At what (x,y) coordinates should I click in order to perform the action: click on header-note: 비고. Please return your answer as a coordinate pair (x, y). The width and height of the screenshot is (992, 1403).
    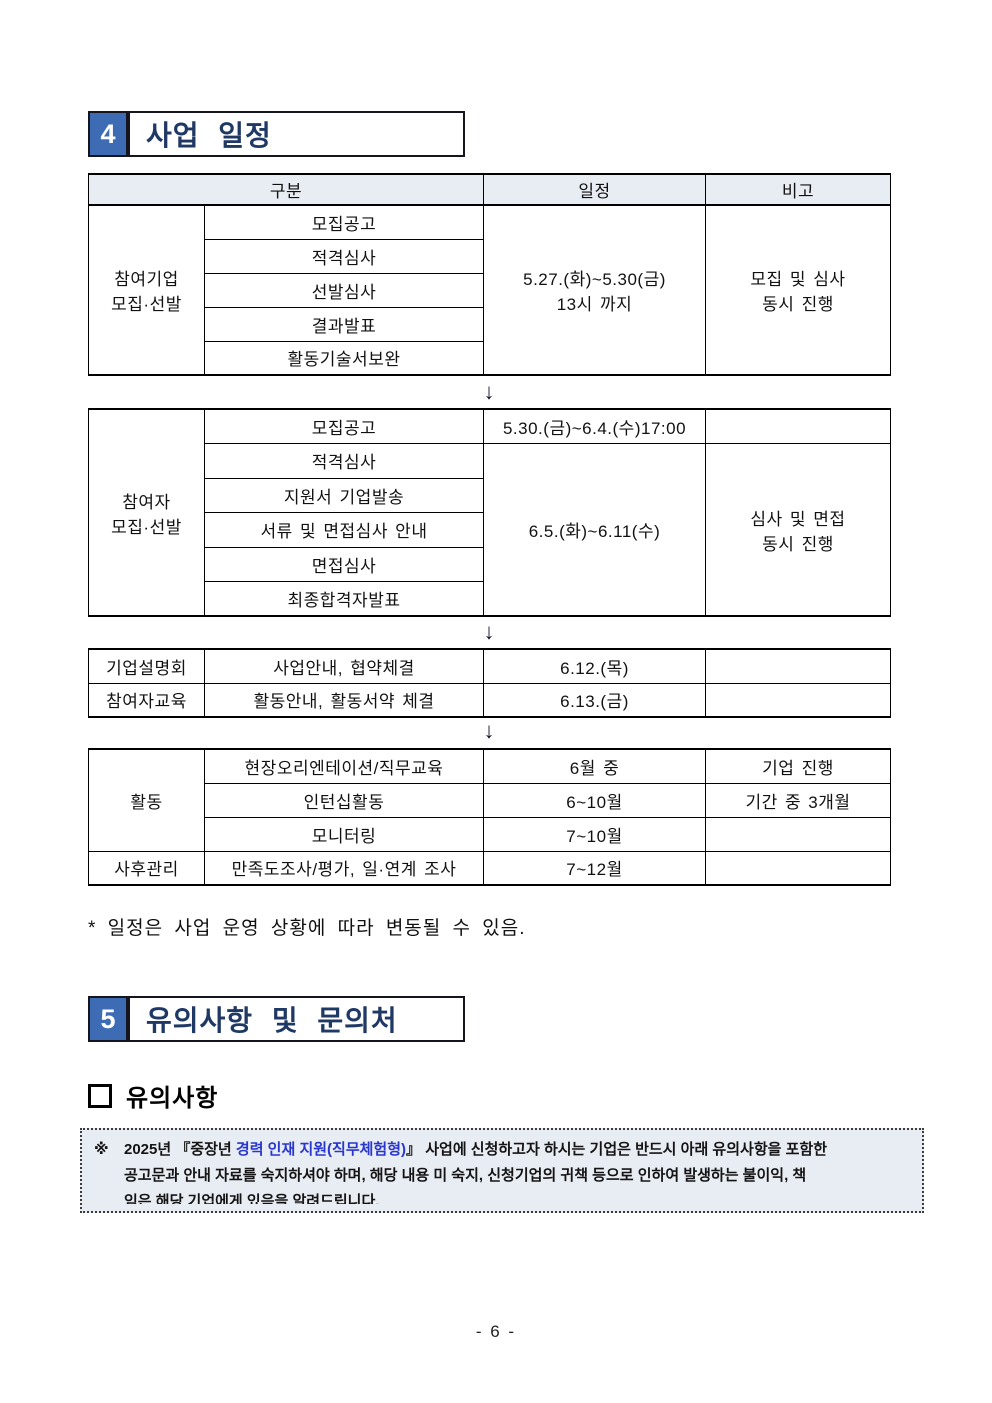
    Looking at the image, I should click on (798, 189).